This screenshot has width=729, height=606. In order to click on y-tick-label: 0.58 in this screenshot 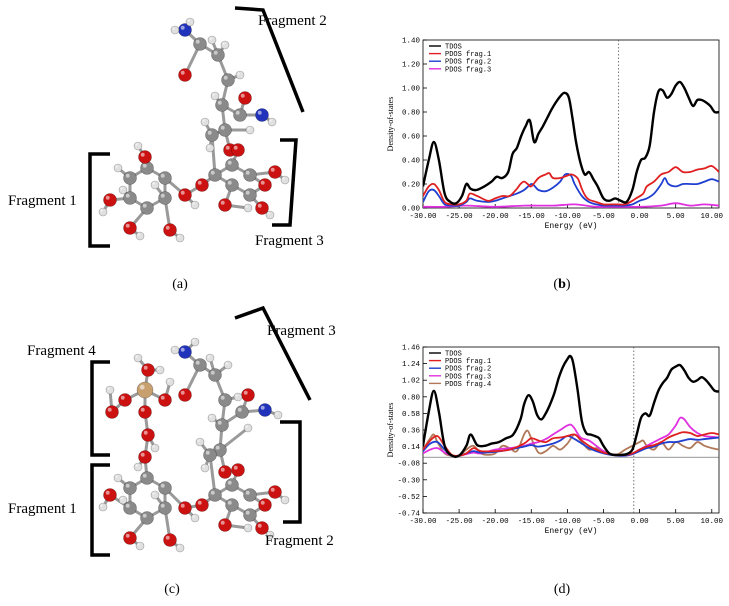, I will do `click(411, 415)`.